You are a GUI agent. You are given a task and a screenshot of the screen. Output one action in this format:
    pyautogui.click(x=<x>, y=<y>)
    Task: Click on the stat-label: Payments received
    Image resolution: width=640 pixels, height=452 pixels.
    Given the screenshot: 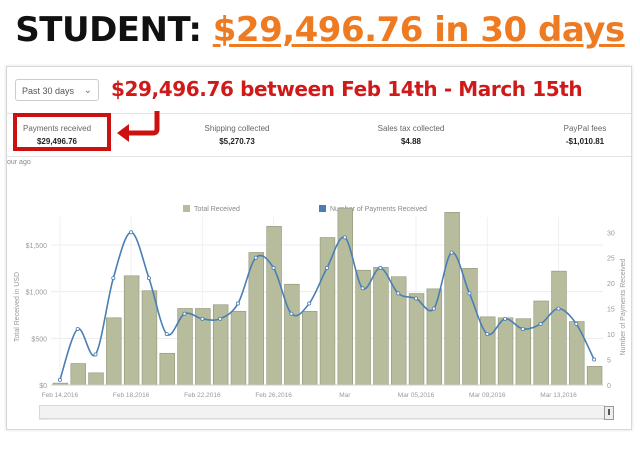 What is the action you would take?
    pyautogui.click(x=57, y=128)
    